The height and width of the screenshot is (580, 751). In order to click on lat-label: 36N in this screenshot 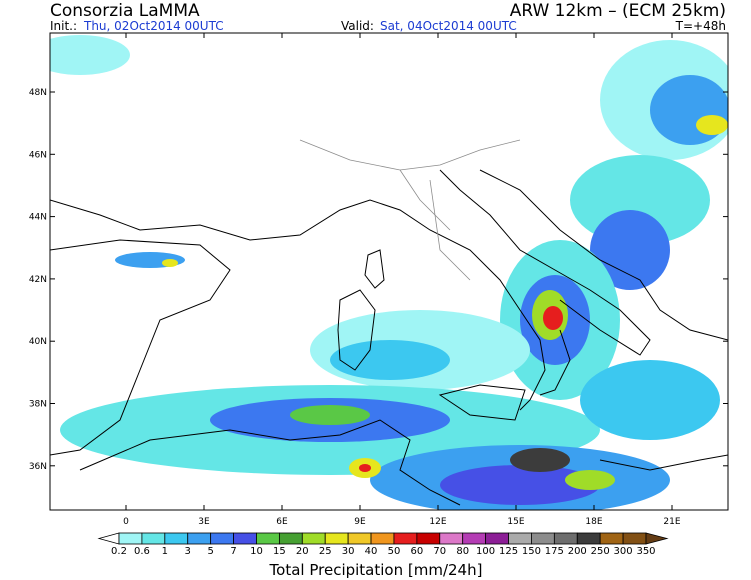, I will do `click(38, 467)`.